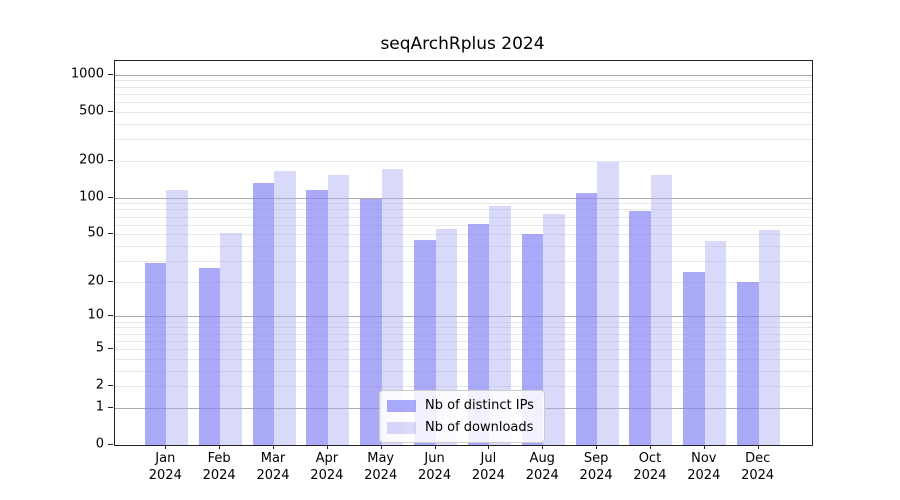 The image size is (900, 500). Describe the element at coordinates (479, 427) in the screenshot. I see `legend-label-downloads: Nb of downloads` at that location.